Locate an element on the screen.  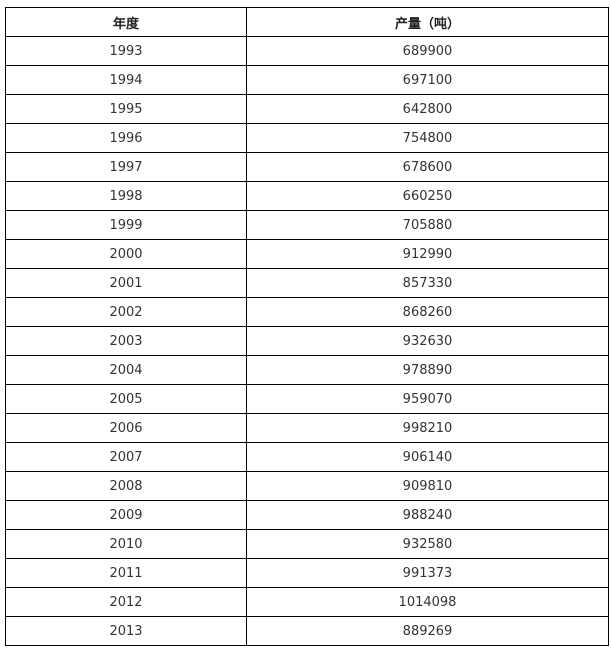
table-row: 2008 909810 is located at coordinates (307, 486).